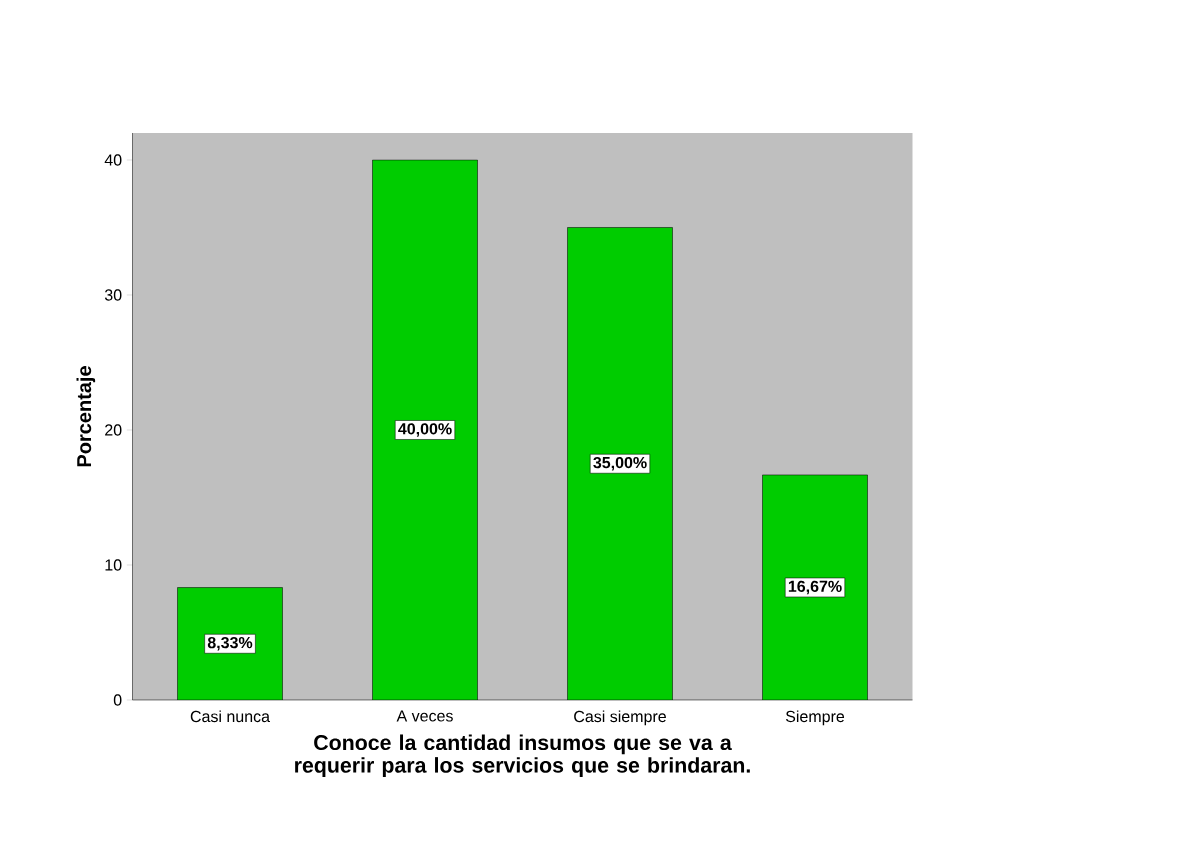 Image resolution: width=1180 pixels, height=855 pixels. What do you see at coordinates (113, 160) in the screenshot?
I see `y-tick-label: 40` at bounding box center [113, 160].